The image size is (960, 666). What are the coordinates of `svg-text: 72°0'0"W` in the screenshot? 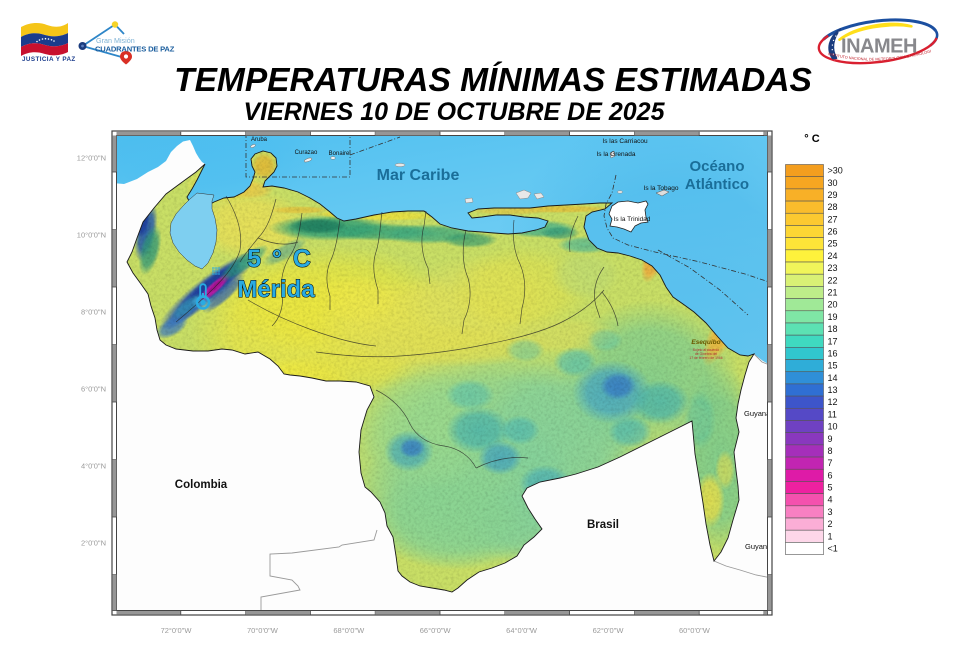 It's located at (177, 630).